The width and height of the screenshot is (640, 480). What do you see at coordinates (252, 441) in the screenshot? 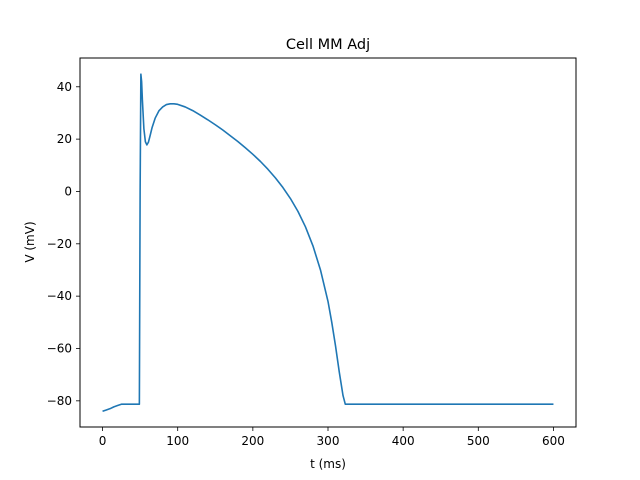
I see `x-tick-label: 200` at bounding box center [252, 441].